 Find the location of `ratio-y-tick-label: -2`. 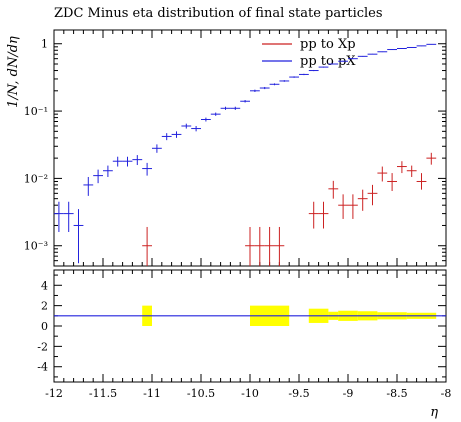

ratio-y-tick-label: -2 is located at coordinates (42, 346).